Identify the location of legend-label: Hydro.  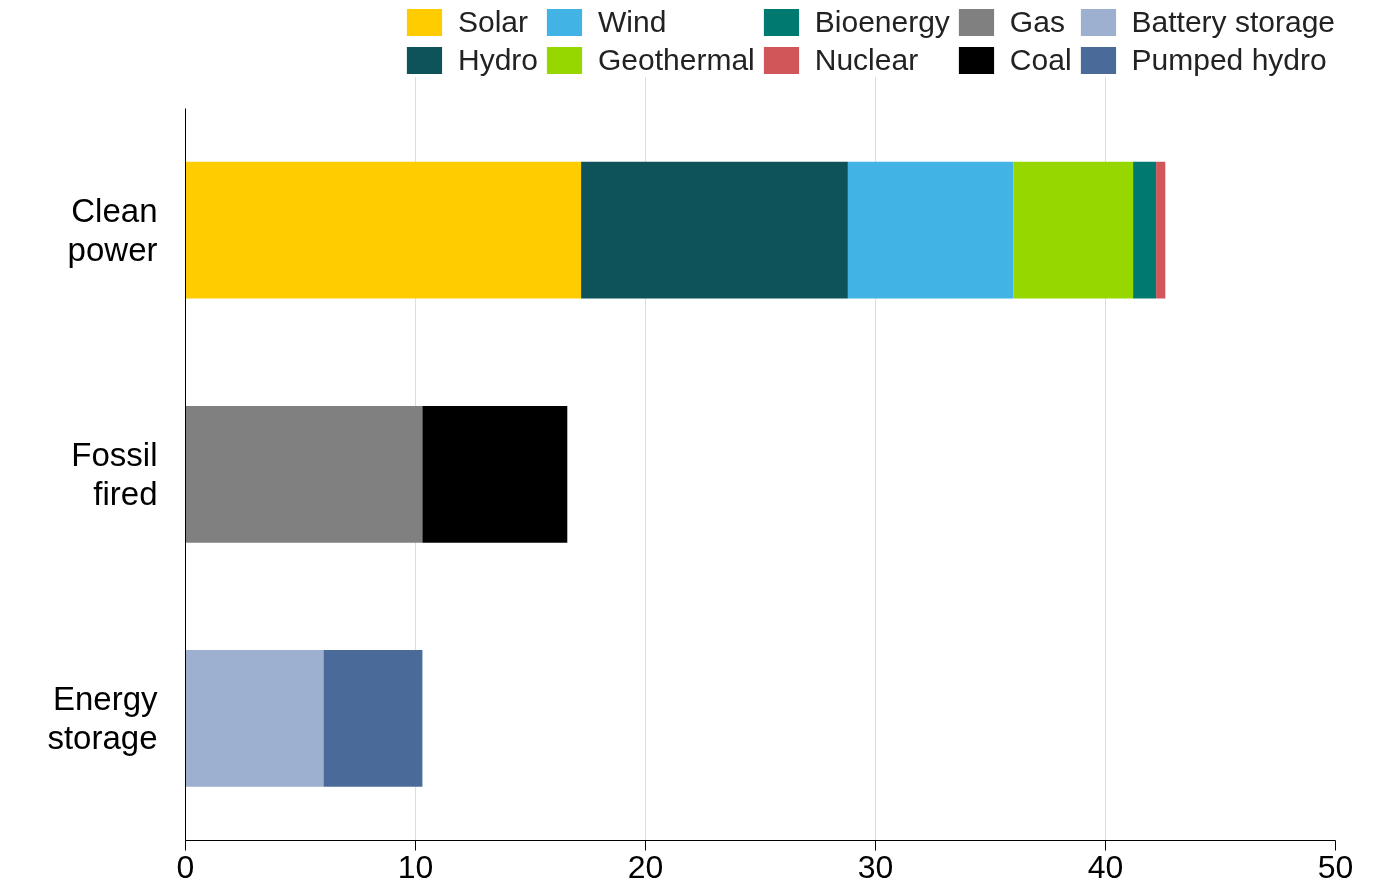
(498, 60).